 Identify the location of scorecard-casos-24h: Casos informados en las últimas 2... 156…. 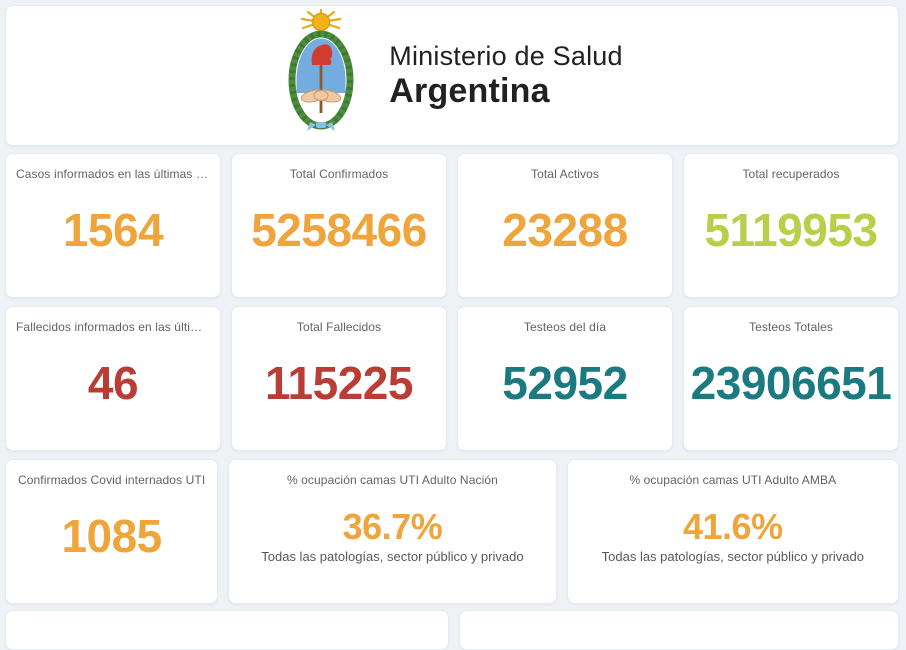
(113, 225).